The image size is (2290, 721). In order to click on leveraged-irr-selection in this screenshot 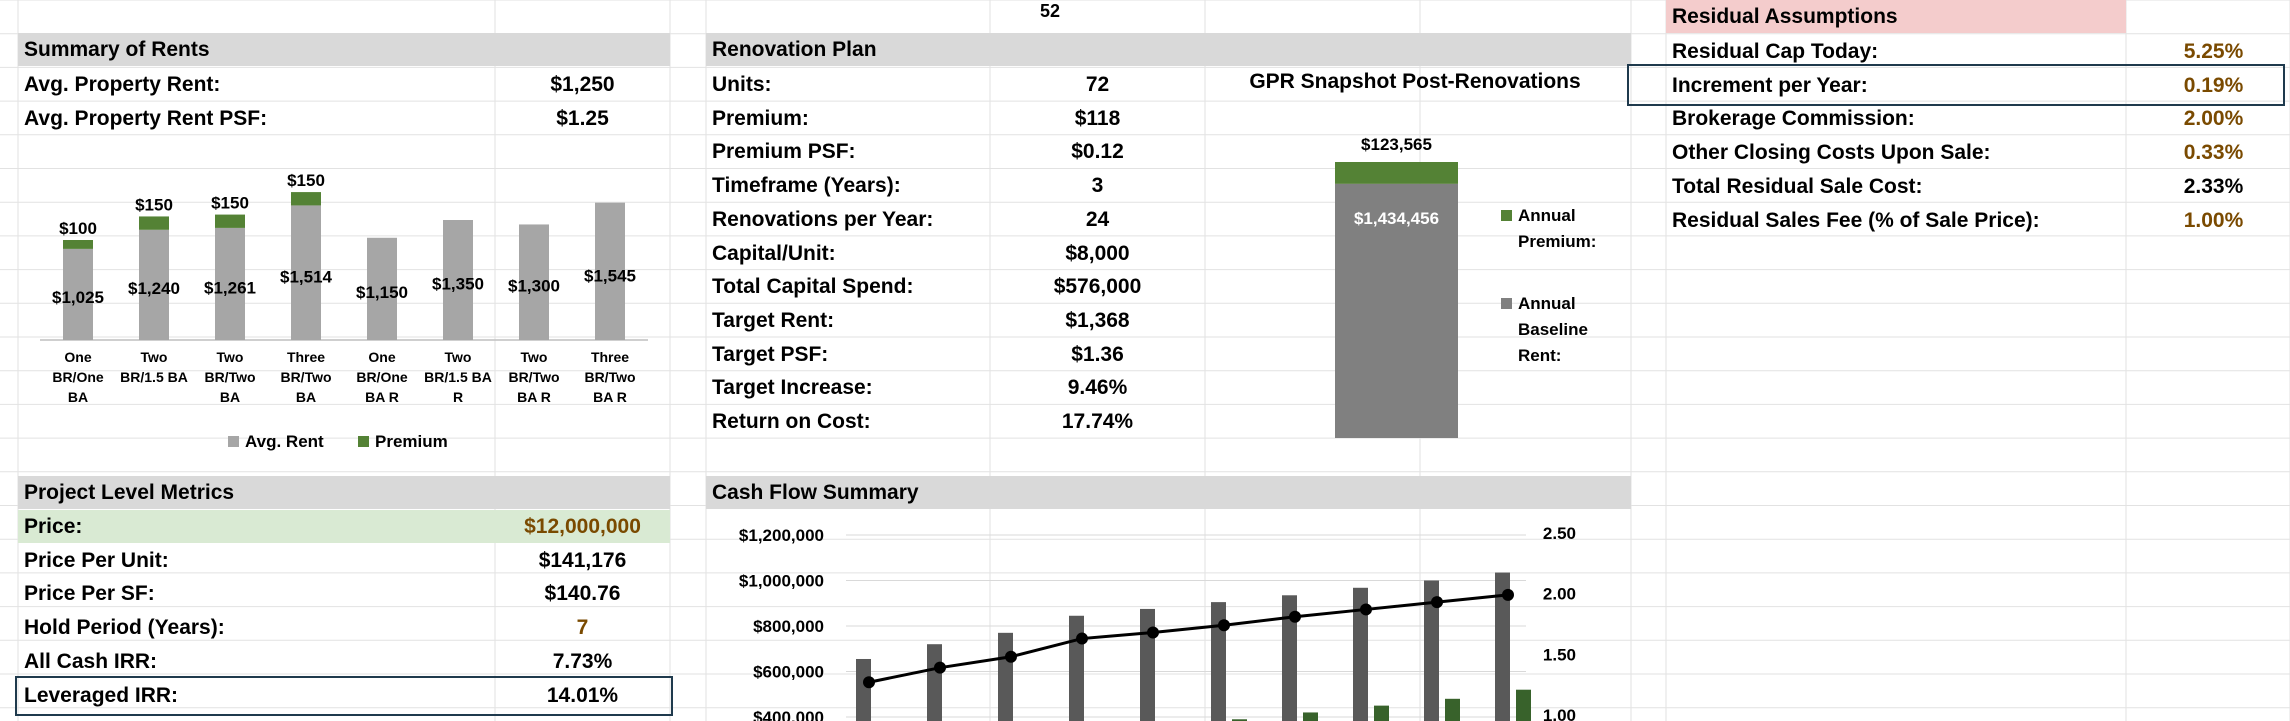, I will do `click(344, 696)`.